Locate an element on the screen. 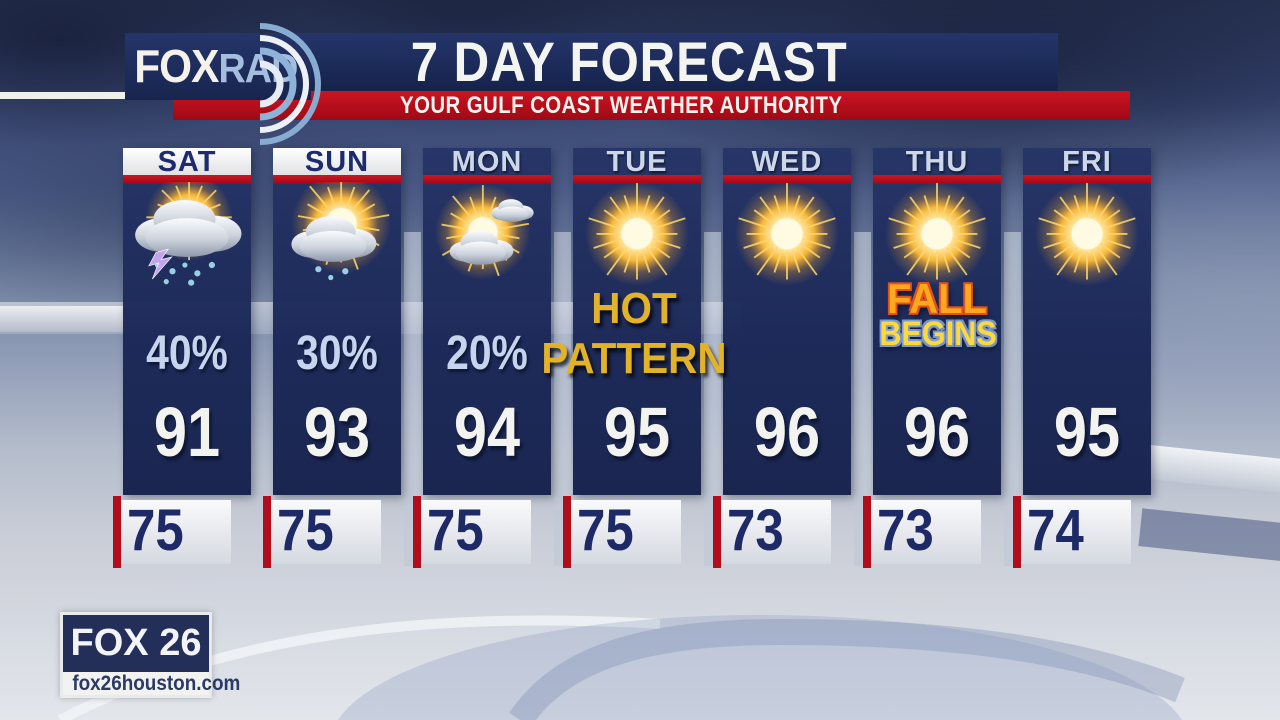 Image resolution: width=1280 pixels, height=720 pixels. high-temp: 93 is located at coordinates (337, 432).